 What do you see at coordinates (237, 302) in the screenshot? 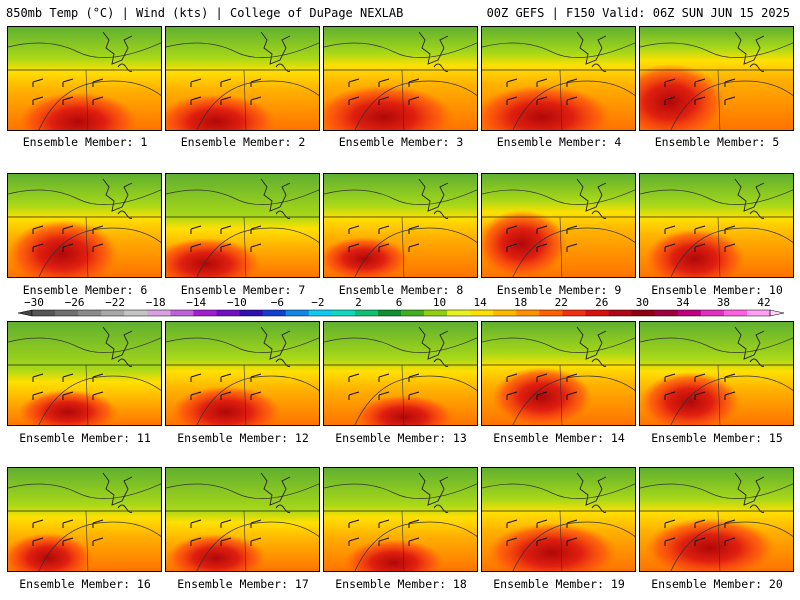
I see `colorbar-tick-label: −10` at bounding box center [237, 302].